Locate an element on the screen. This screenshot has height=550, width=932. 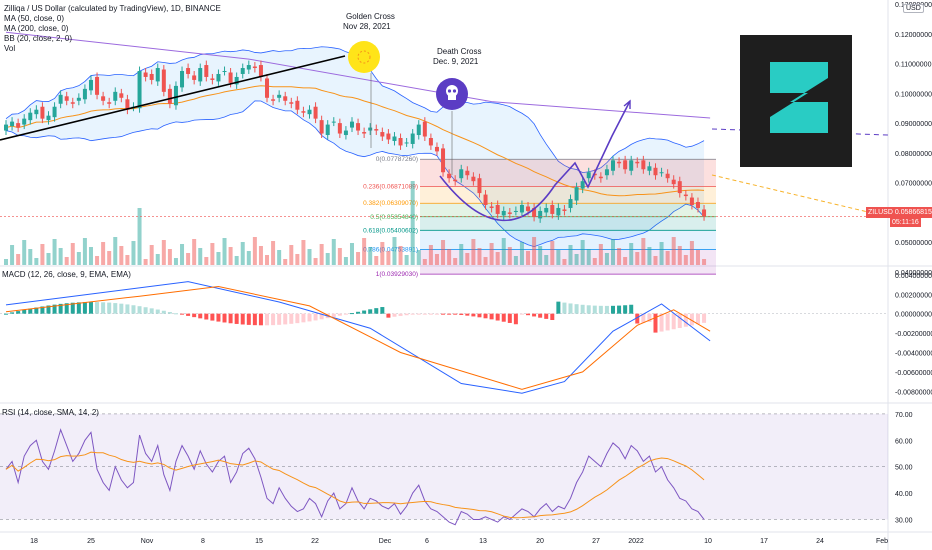
macd-axis-tick: 0.00000000 is located at coordinates (913, 315).